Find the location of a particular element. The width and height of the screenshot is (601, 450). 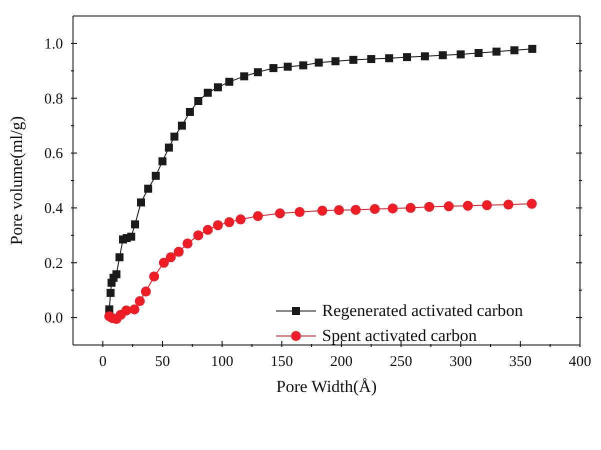

x-tick-label: 300 is located at coordinates (460, 362).